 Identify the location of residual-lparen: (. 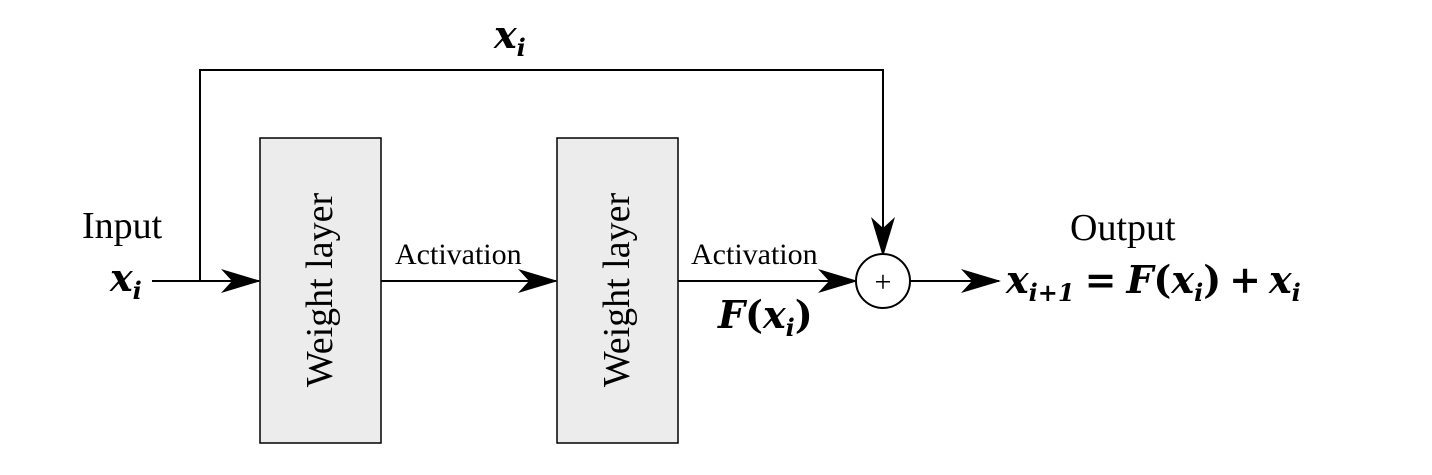
(754, 314).